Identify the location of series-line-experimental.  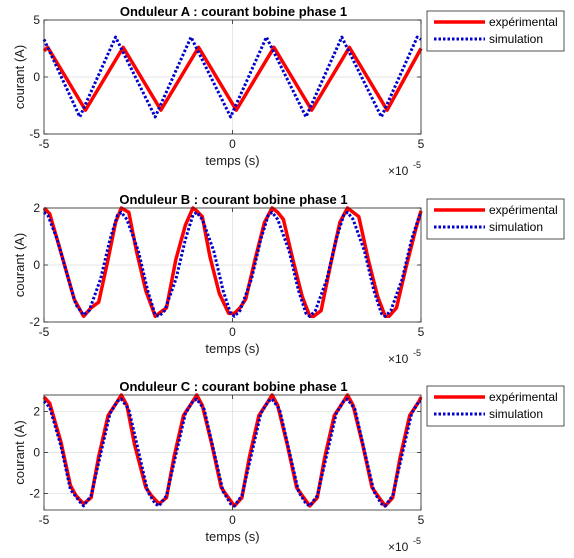
(232, 78).